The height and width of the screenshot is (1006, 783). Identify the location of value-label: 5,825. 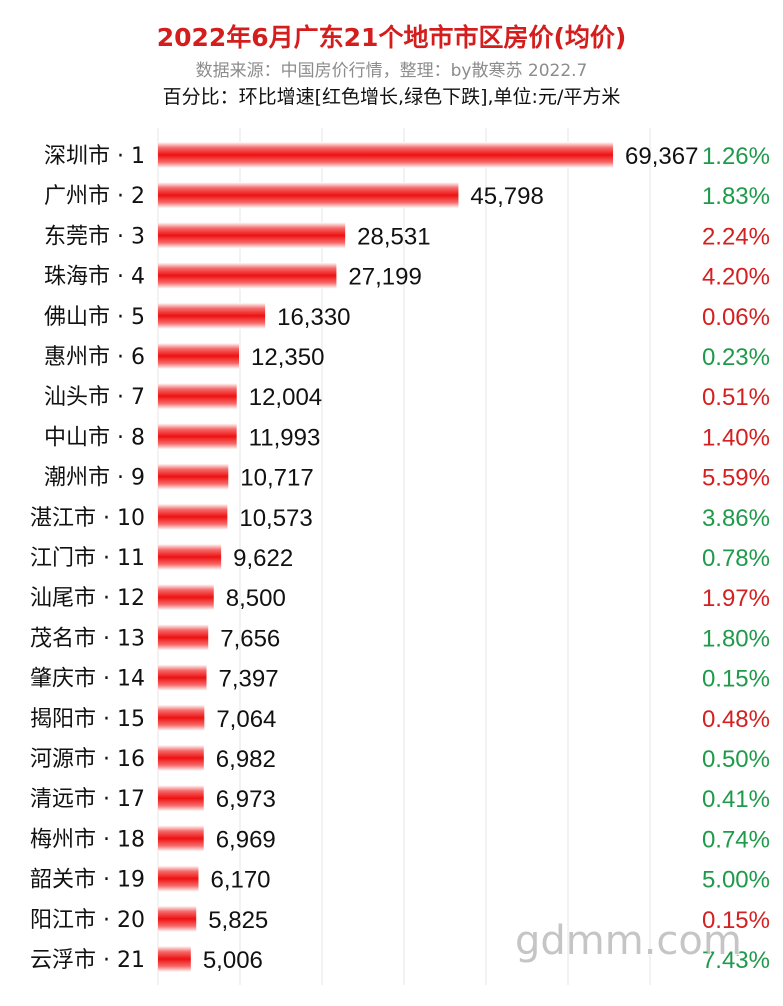
(238, 920).